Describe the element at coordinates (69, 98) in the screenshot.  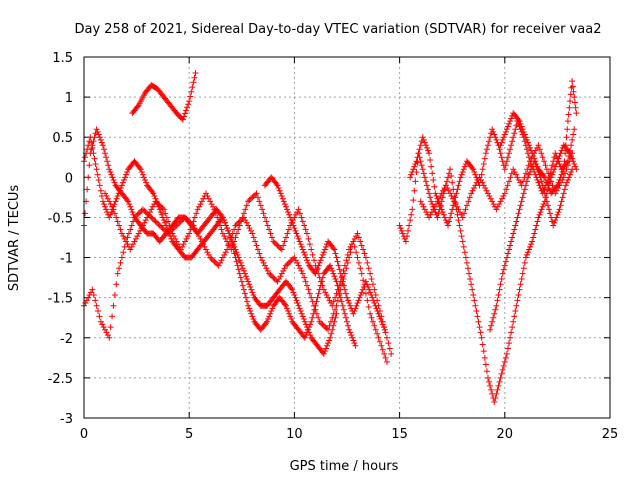
I see `y-tick-label: 1` at that location.